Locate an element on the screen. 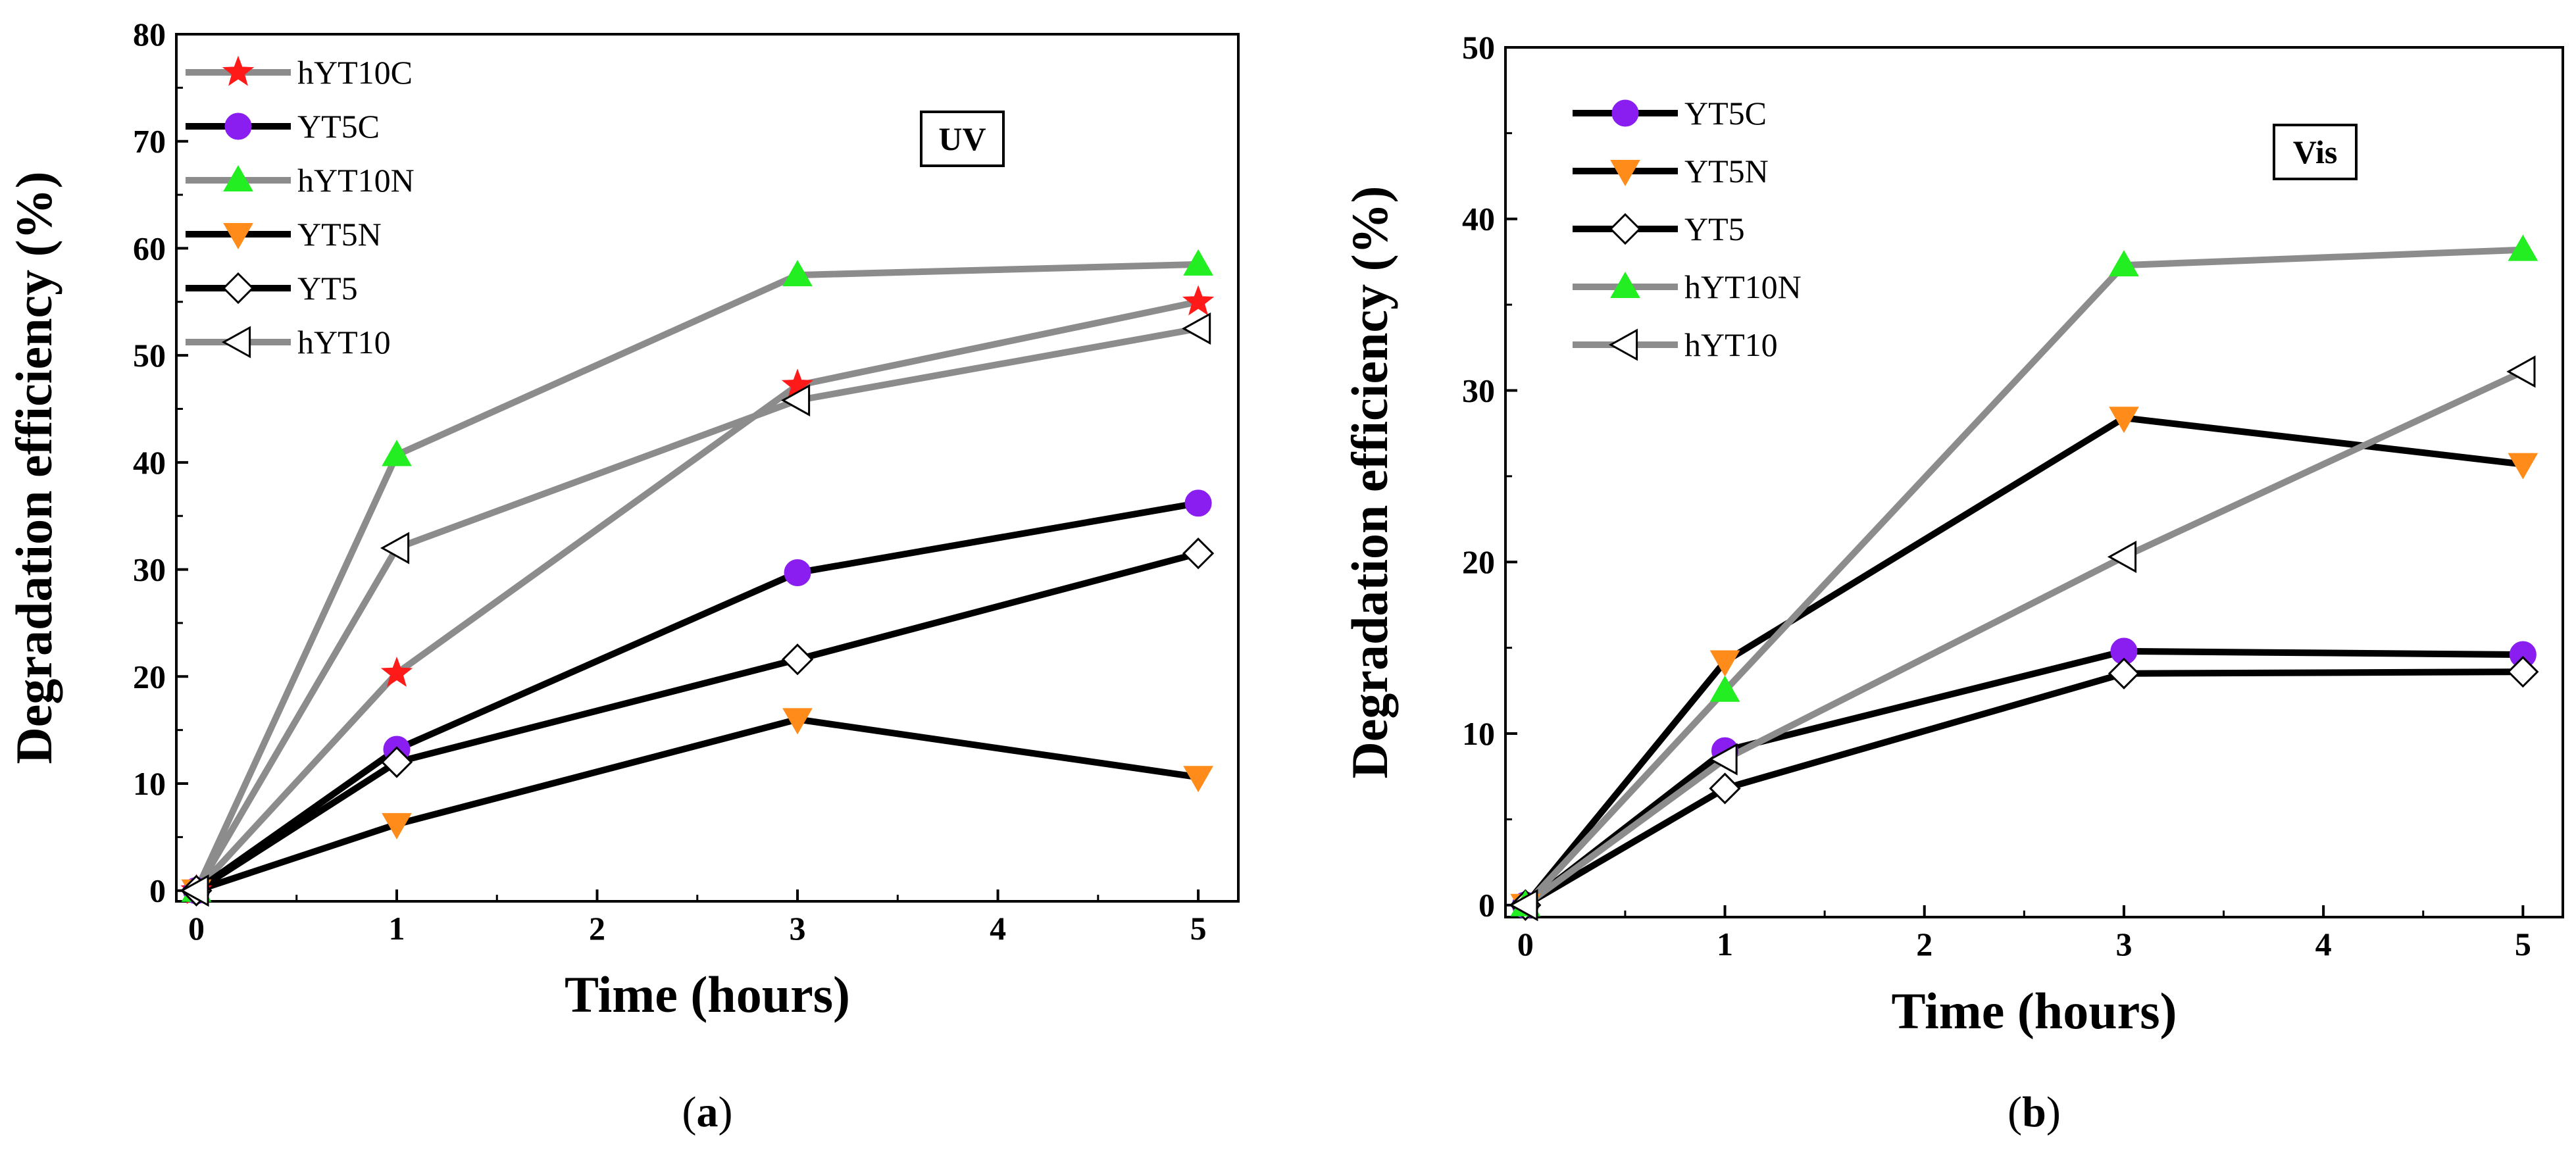 This screenshot has width=2576, height=1150. marker-1-2-legend is located at coordinates (1626, 229).